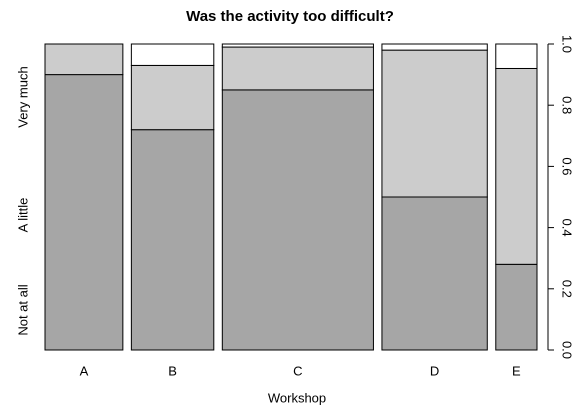  What do you see at coordinates (297, 397) in the screenshot?
I see `x-axis-label: Workshop` at bounding box center [297, 397].